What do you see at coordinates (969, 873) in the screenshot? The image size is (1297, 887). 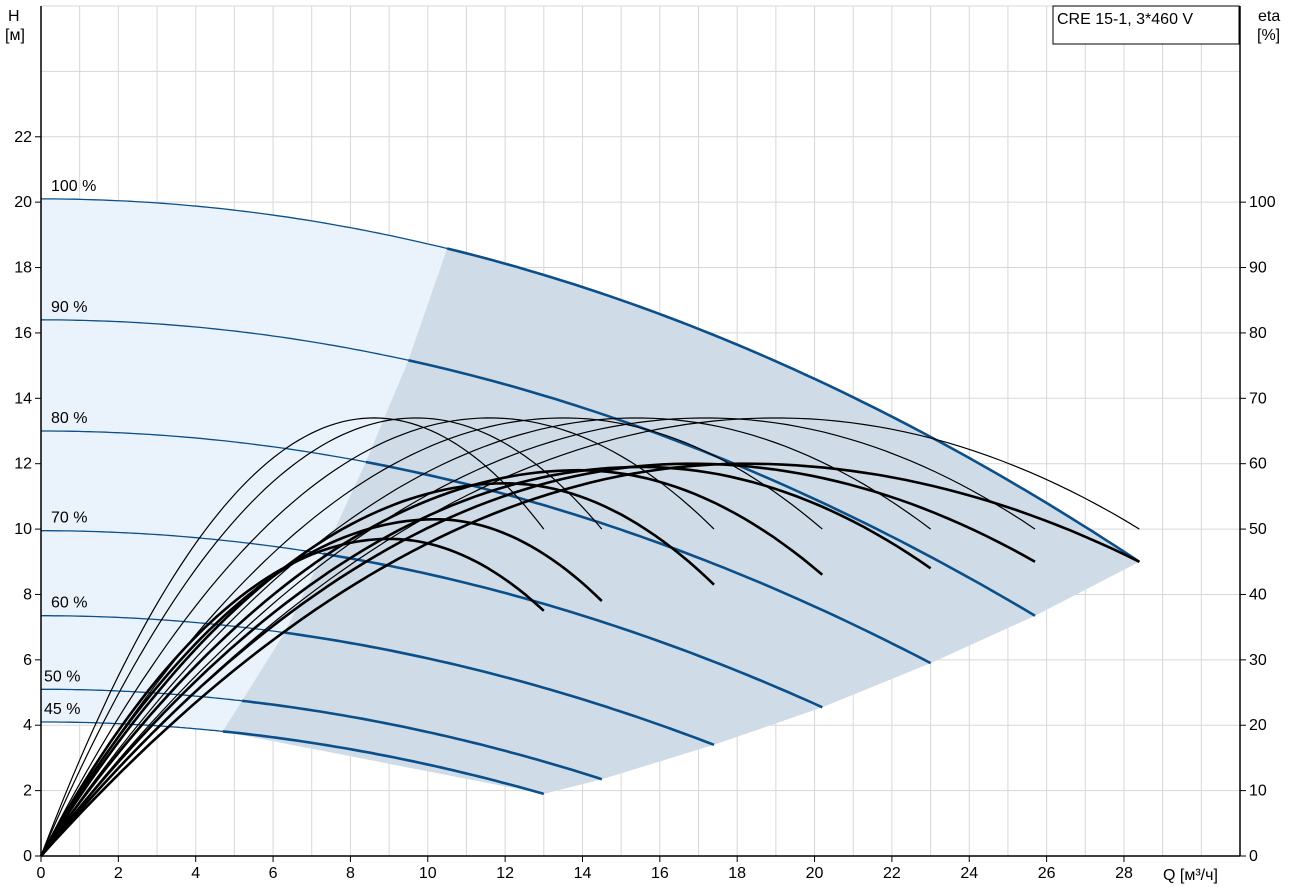 I see `x-tick-label: 24` at bounding box center [969, 873].